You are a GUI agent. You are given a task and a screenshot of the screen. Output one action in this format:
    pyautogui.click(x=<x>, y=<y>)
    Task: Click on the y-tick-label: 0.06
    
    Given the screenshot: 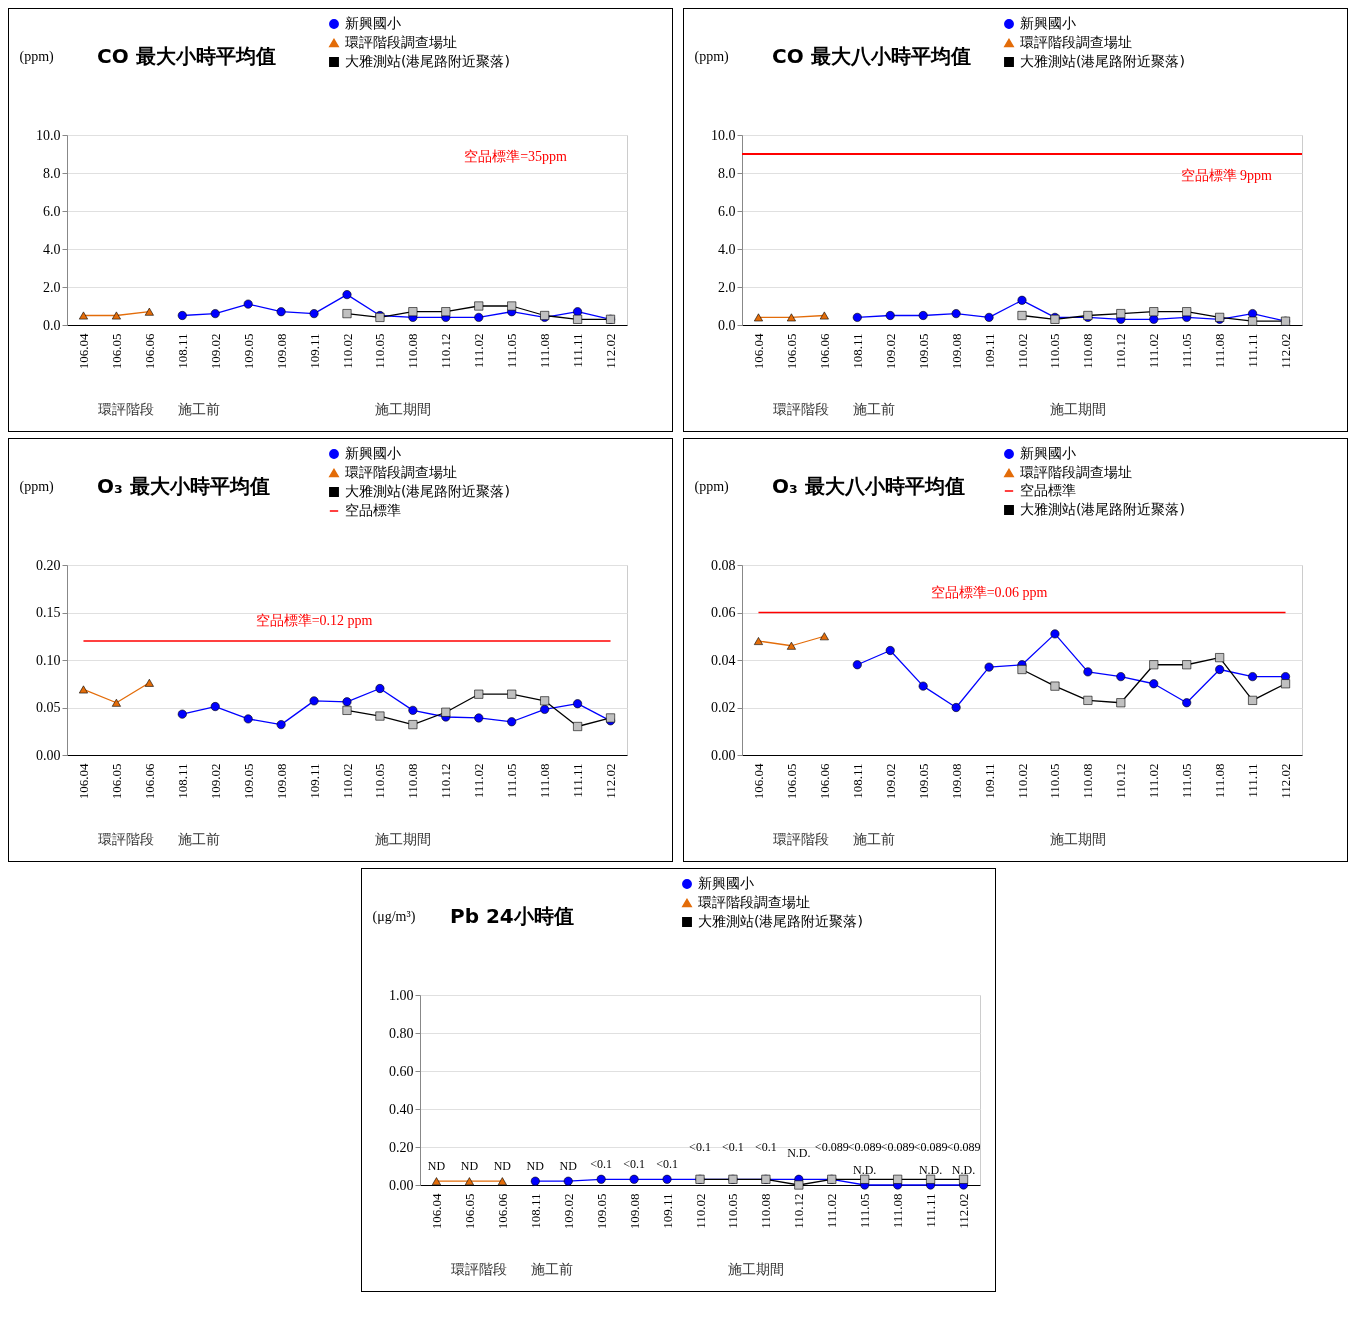 What is the action you would take?
    pyautogui.click(x=723, y=612)
    